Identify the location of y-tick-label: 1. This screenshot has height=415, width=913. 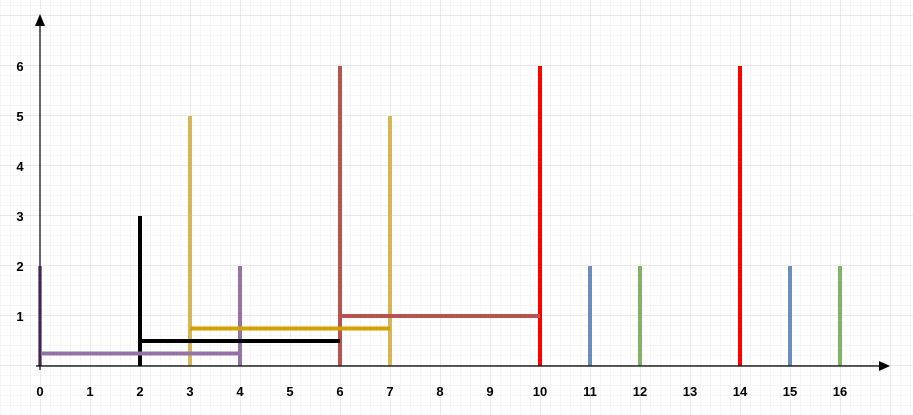
(19, 316).